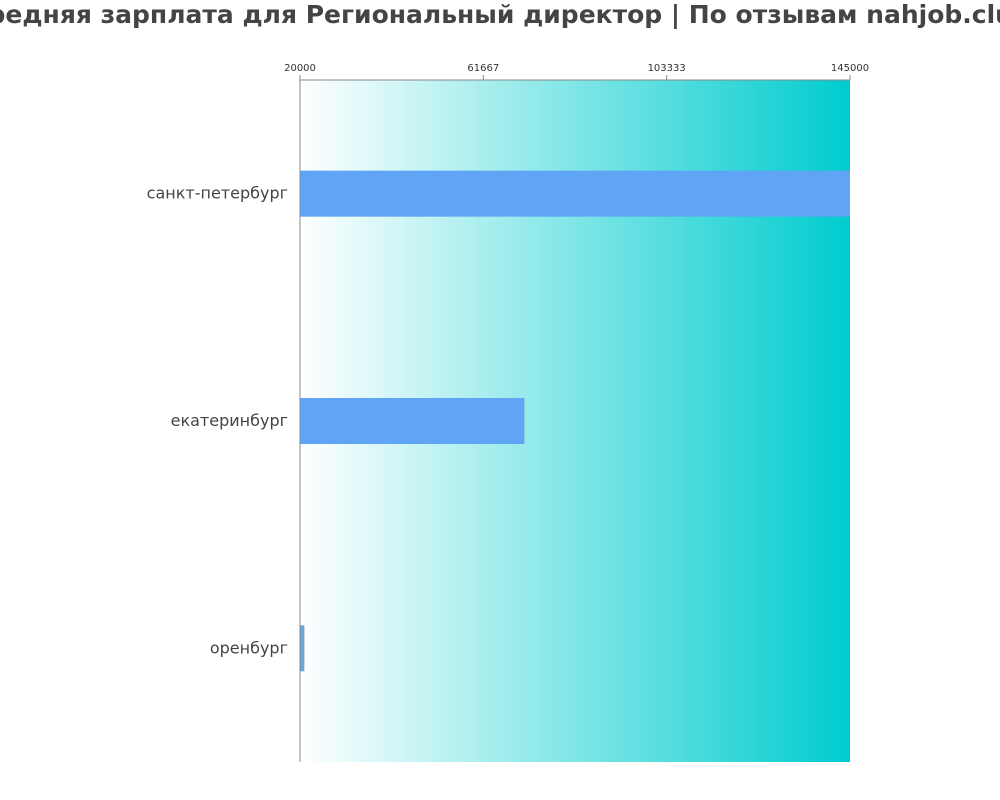 This screenshot has height=800, width=1000. What do you see at coordinates (300, 68) in the screenshot?
I see `x-tick-label: 20000` at bounding box center [300, 68].